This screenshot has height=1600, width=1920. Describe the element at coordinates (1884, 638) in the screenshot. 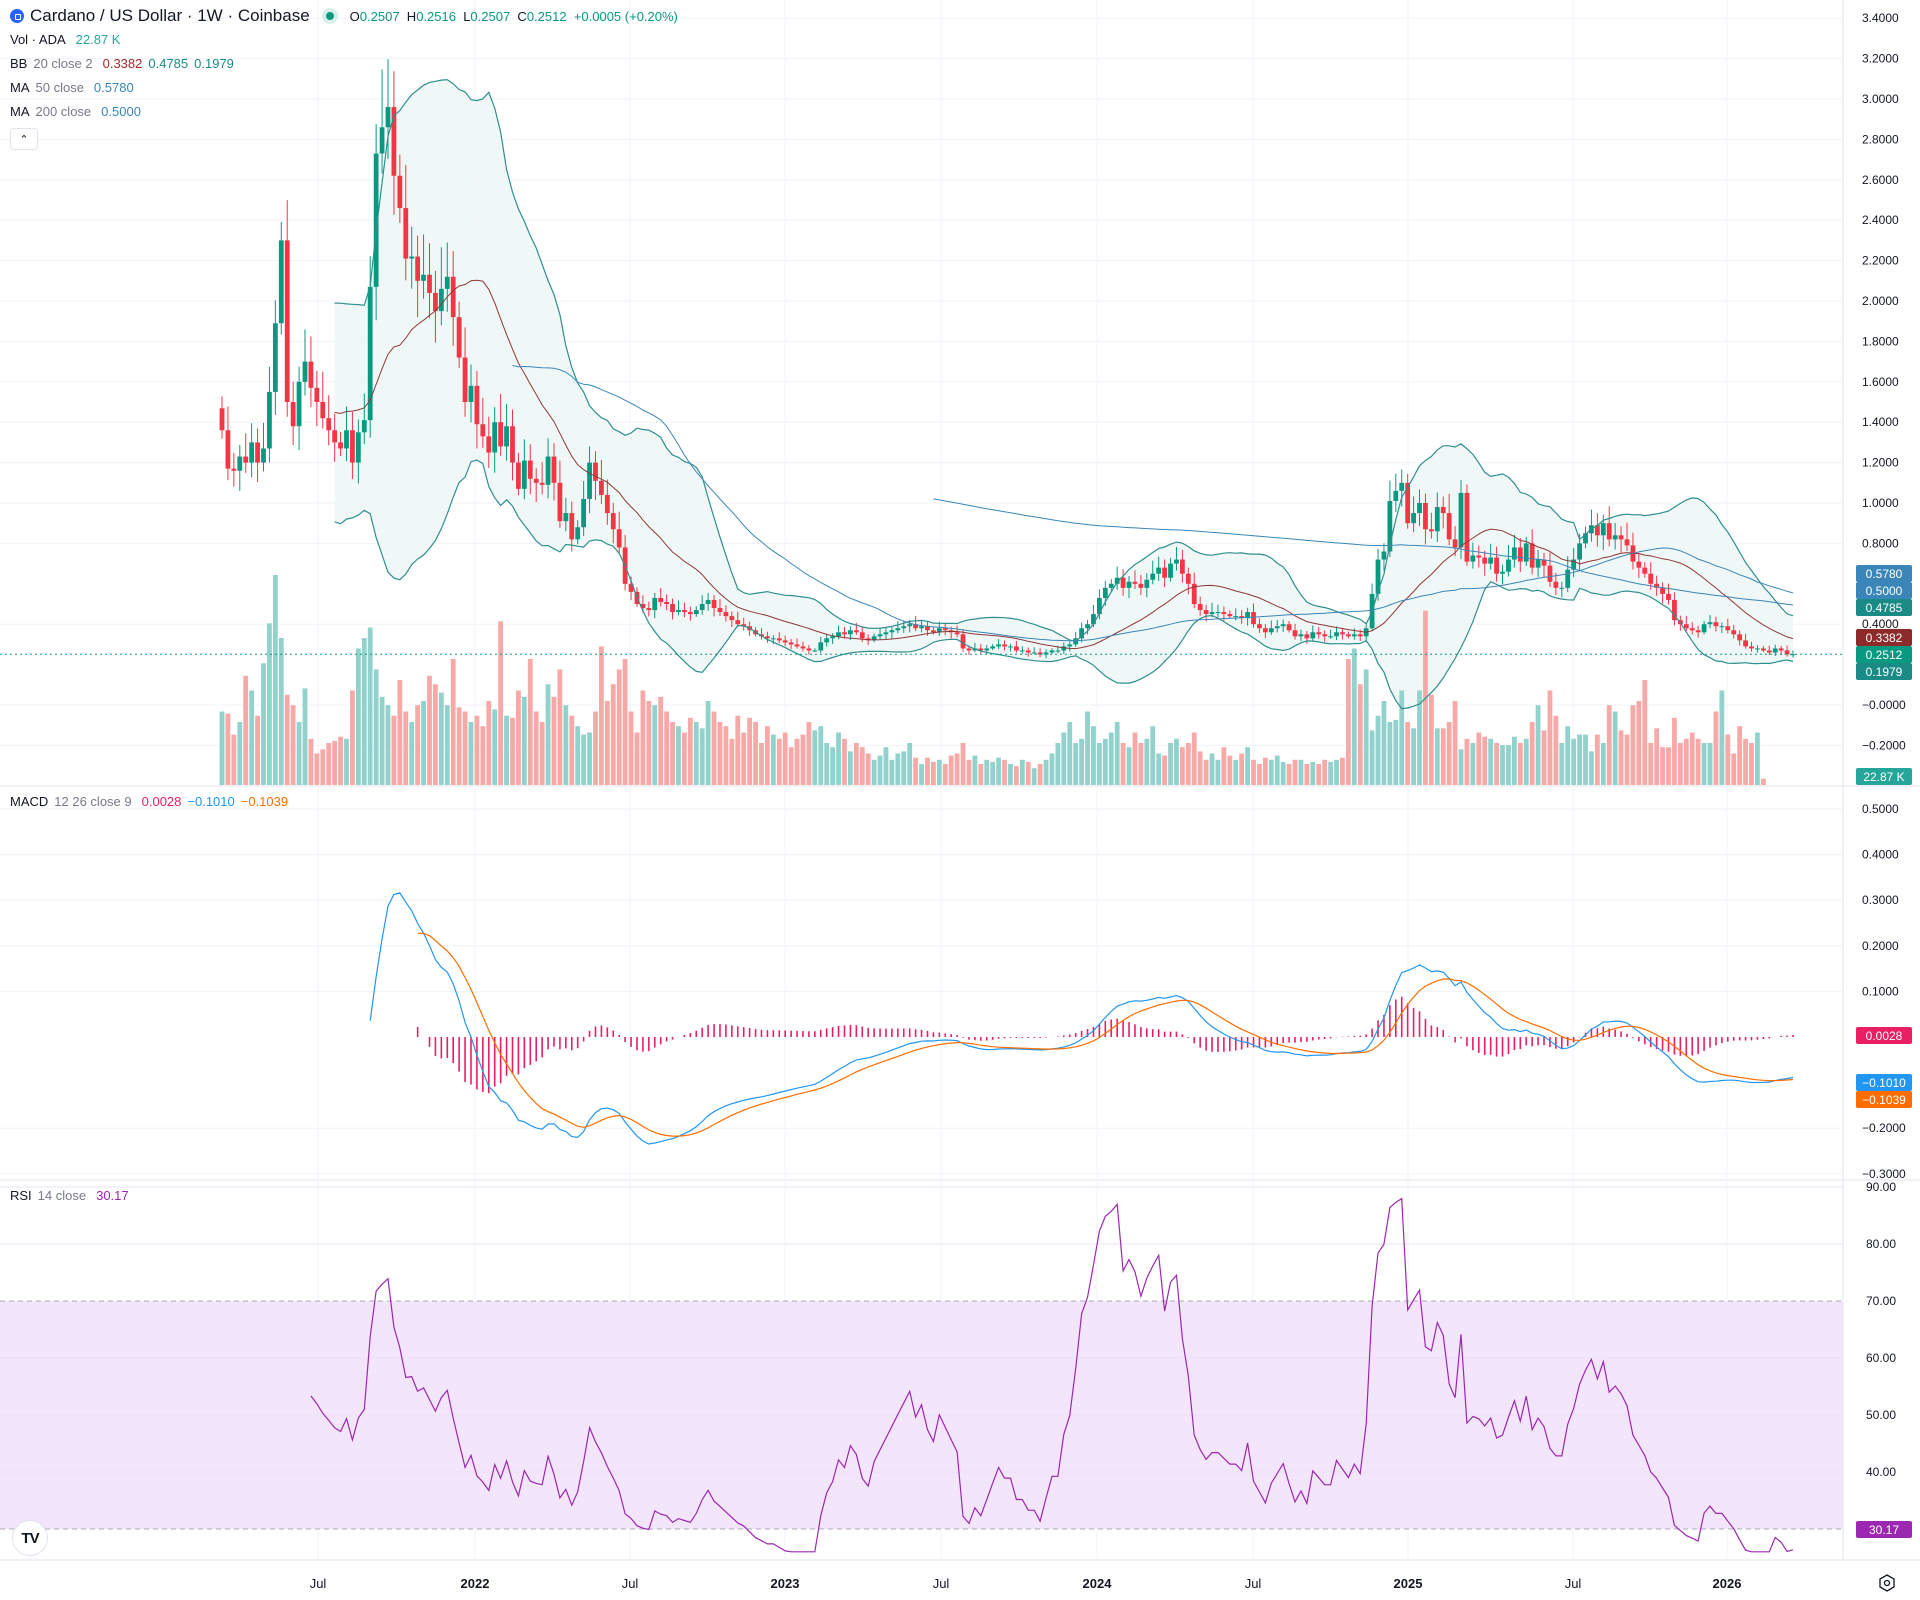

I see `svg-text: 0.3382` at that location.